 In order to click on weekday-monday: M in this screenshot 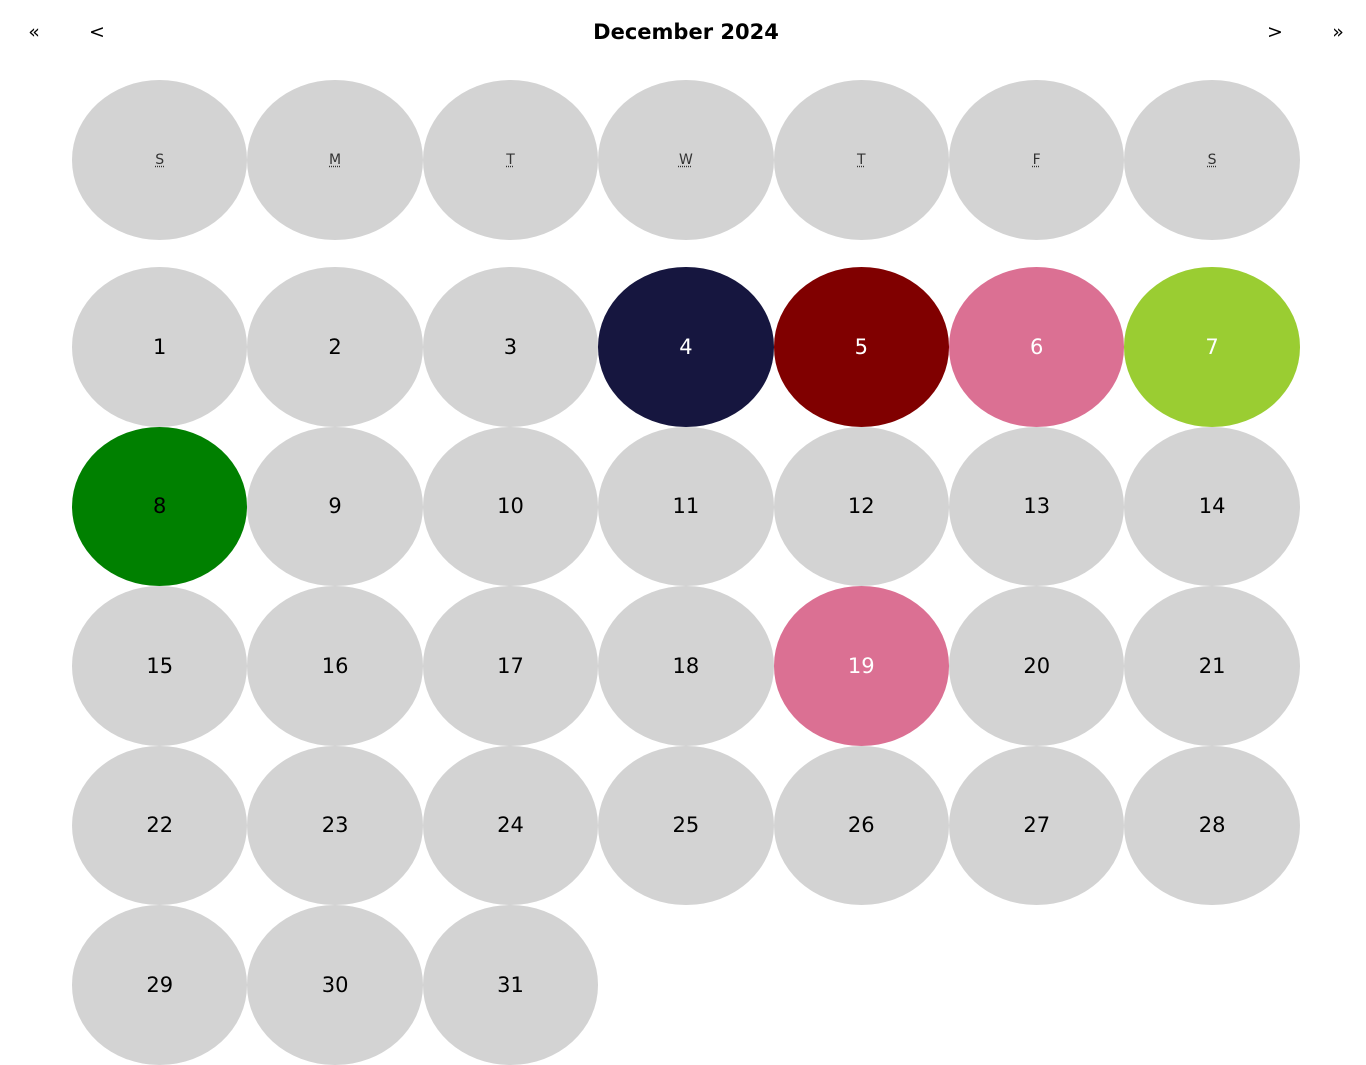, I will do `click(335, 160)`.